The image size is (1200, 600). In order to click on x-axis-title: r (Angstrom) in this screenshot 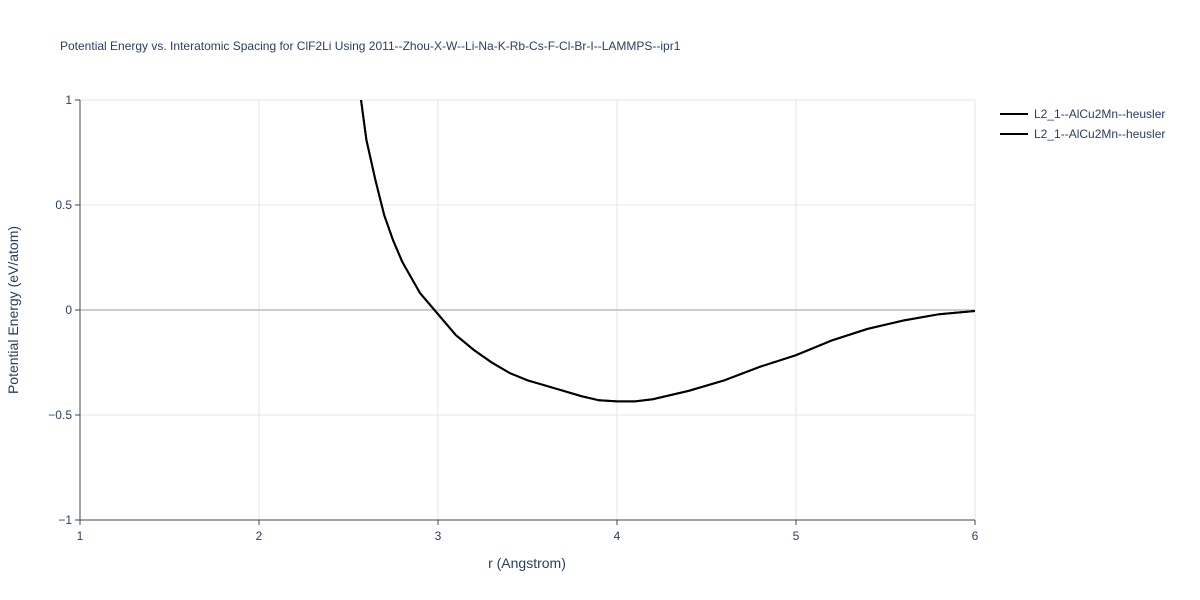, I will do `click(527, 563)`.